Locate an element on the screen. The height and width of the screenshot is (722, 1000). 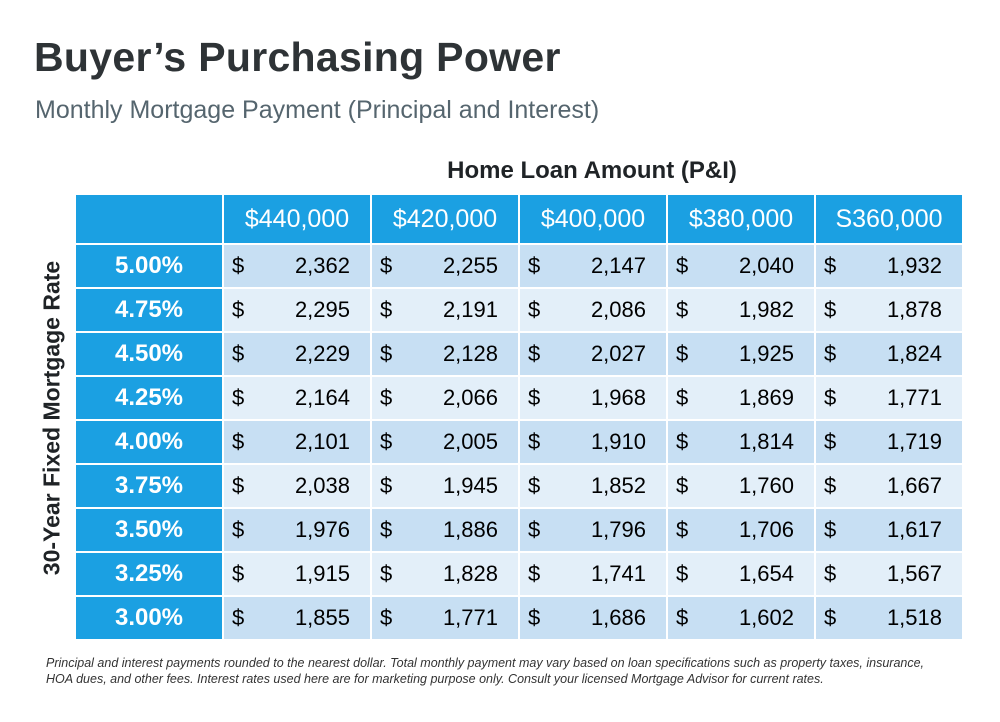
header-row: $440,000 $420,000 $400,000 $380,000 S360,000 is located at coordinates (519, 219).